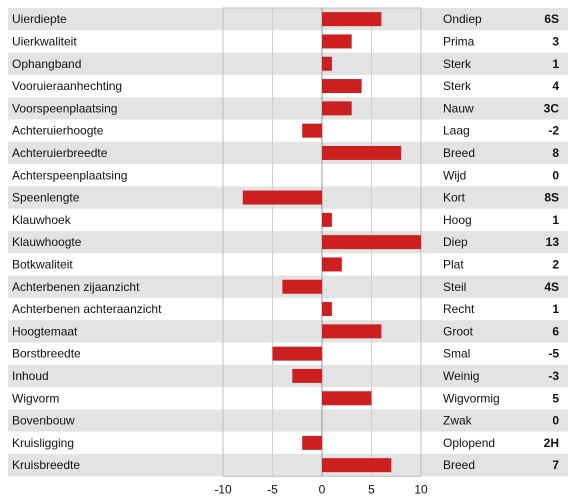 The height and width of the screenshot is (496, 576). Describe the element at coordinates (555, 465) in the screenshot. I see `score-label: 7` at that location.